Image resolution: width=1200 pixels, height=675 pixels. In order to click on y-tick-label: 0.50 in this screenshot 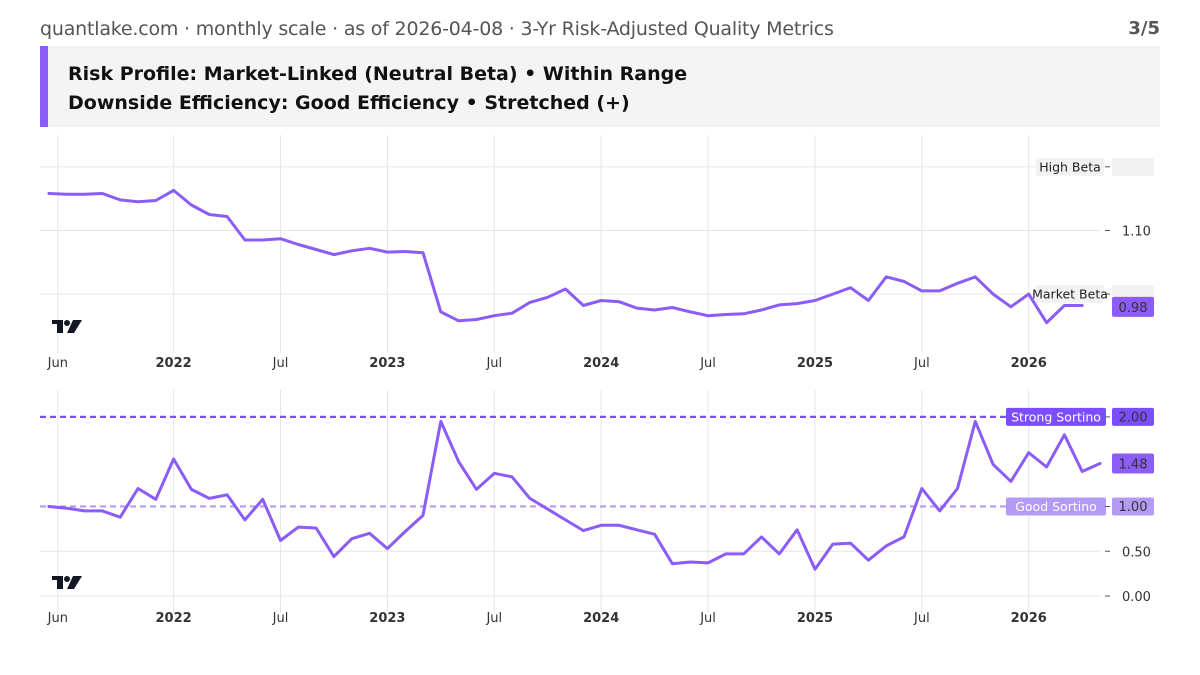, I will do `click(1136, 552)`.